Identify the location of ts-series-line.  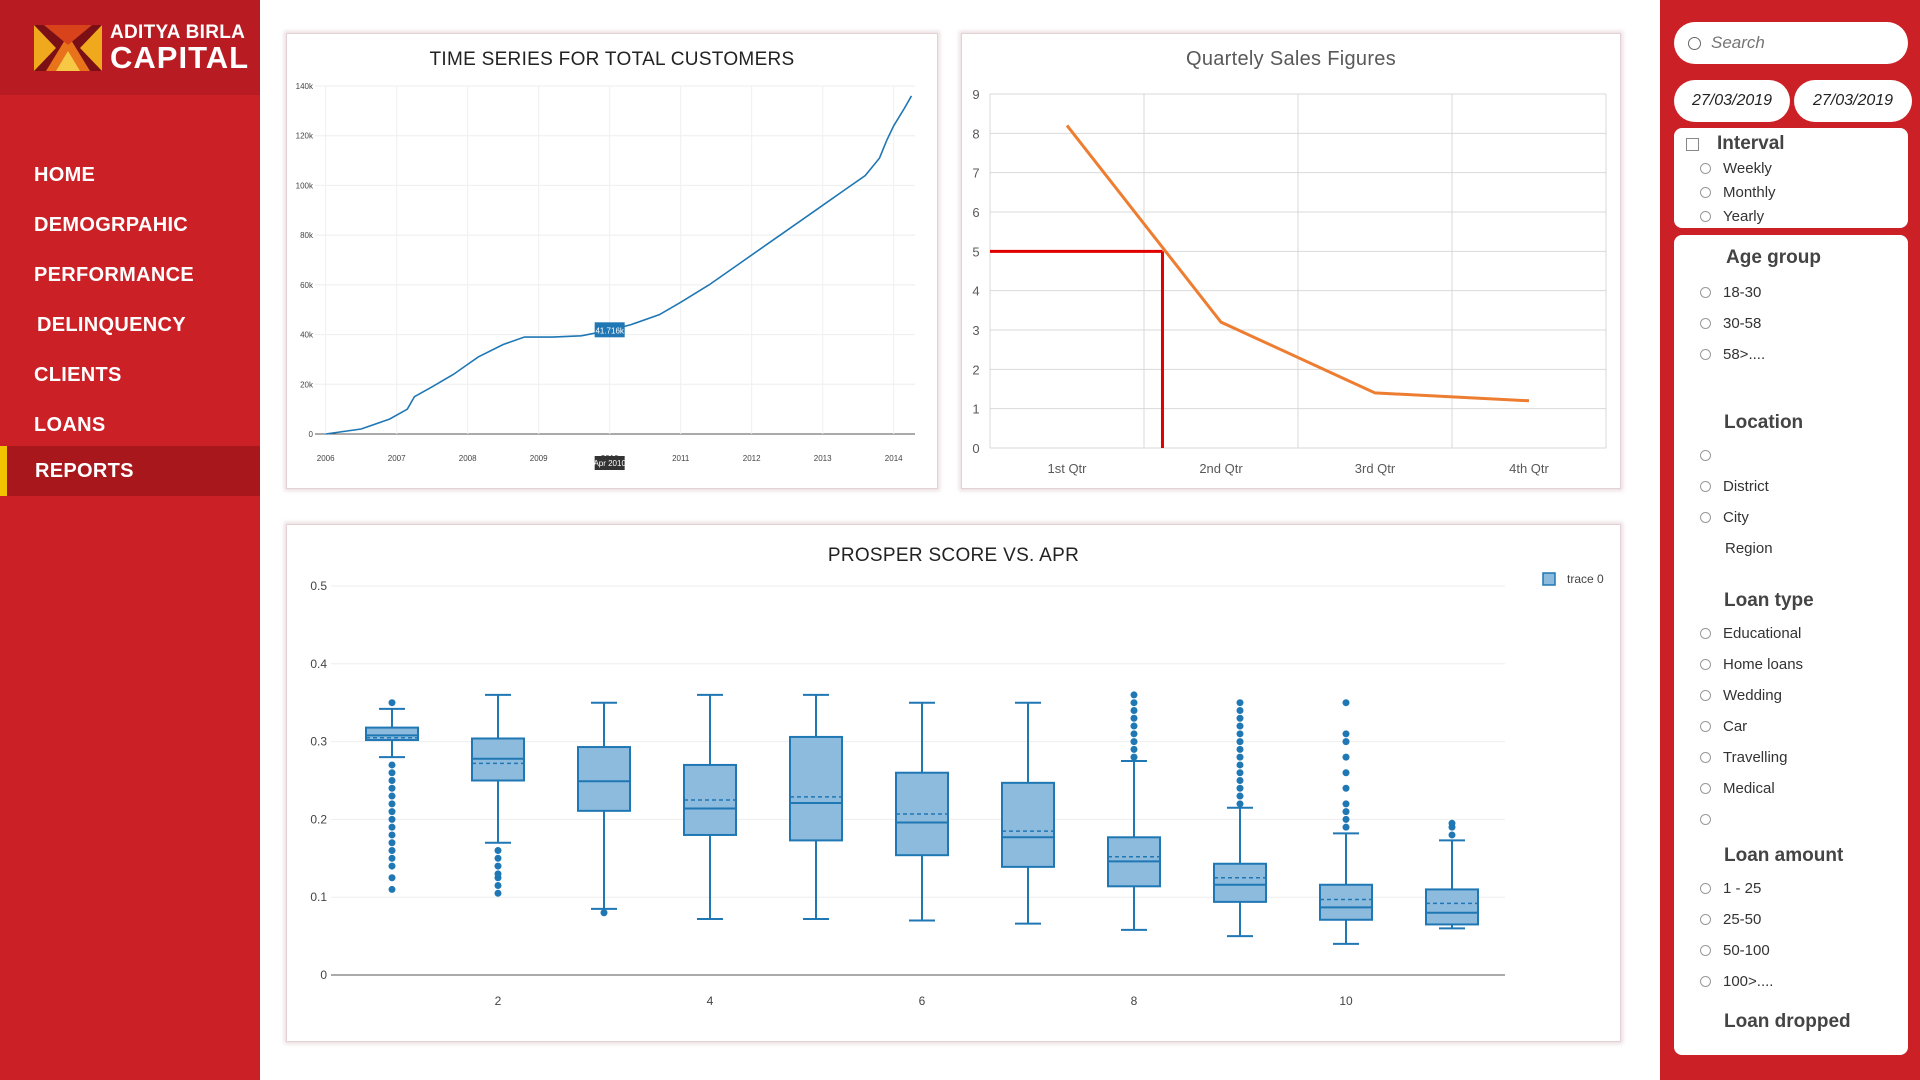
(619, 265).